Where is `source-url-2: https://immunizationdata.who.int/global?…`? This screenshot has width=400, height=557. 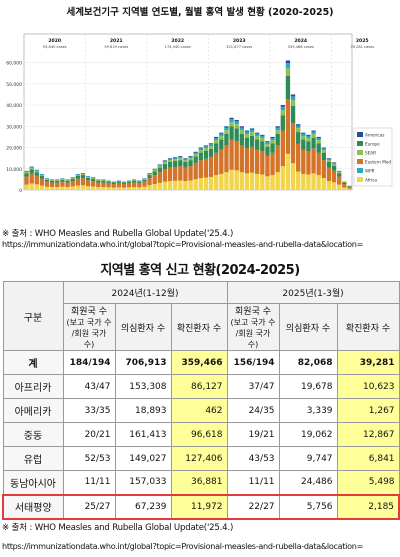
source-url-2: https://immunizationdata.who.int/global?… is located at coordinates (183, 546).